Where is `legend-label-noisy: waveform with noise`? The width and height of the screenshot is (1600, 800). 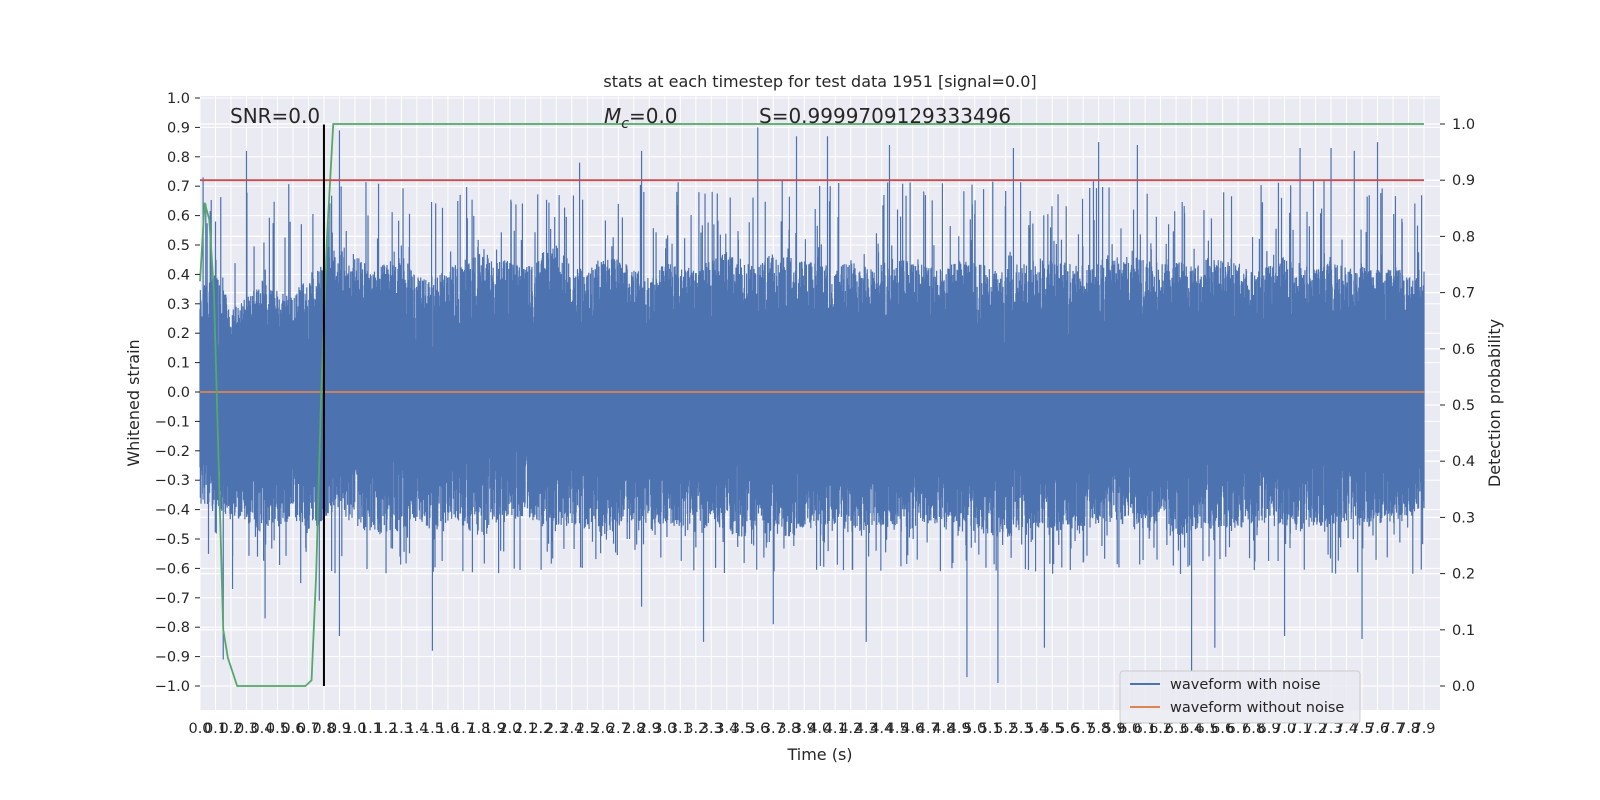 legend-label-noisy: waveform with noise is located at coordinates (1245, 685).